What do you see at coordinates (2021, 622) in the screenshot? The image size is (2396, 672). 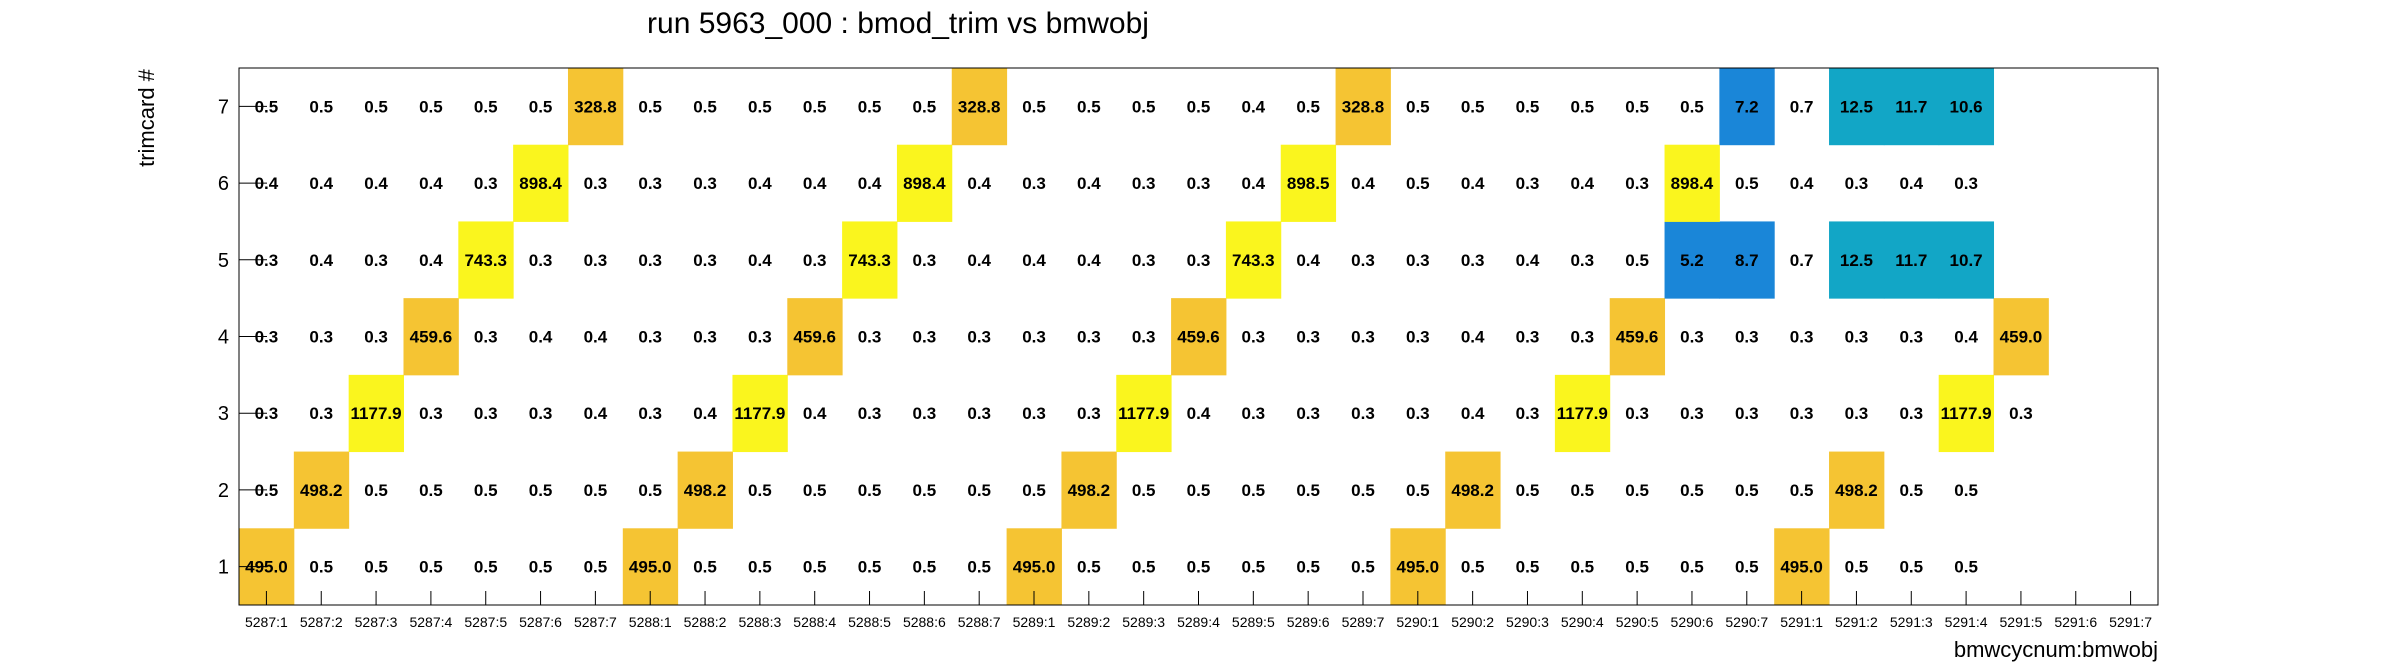 I see `x-tick-label: 5291:5` at bounding box center [2021, 622].